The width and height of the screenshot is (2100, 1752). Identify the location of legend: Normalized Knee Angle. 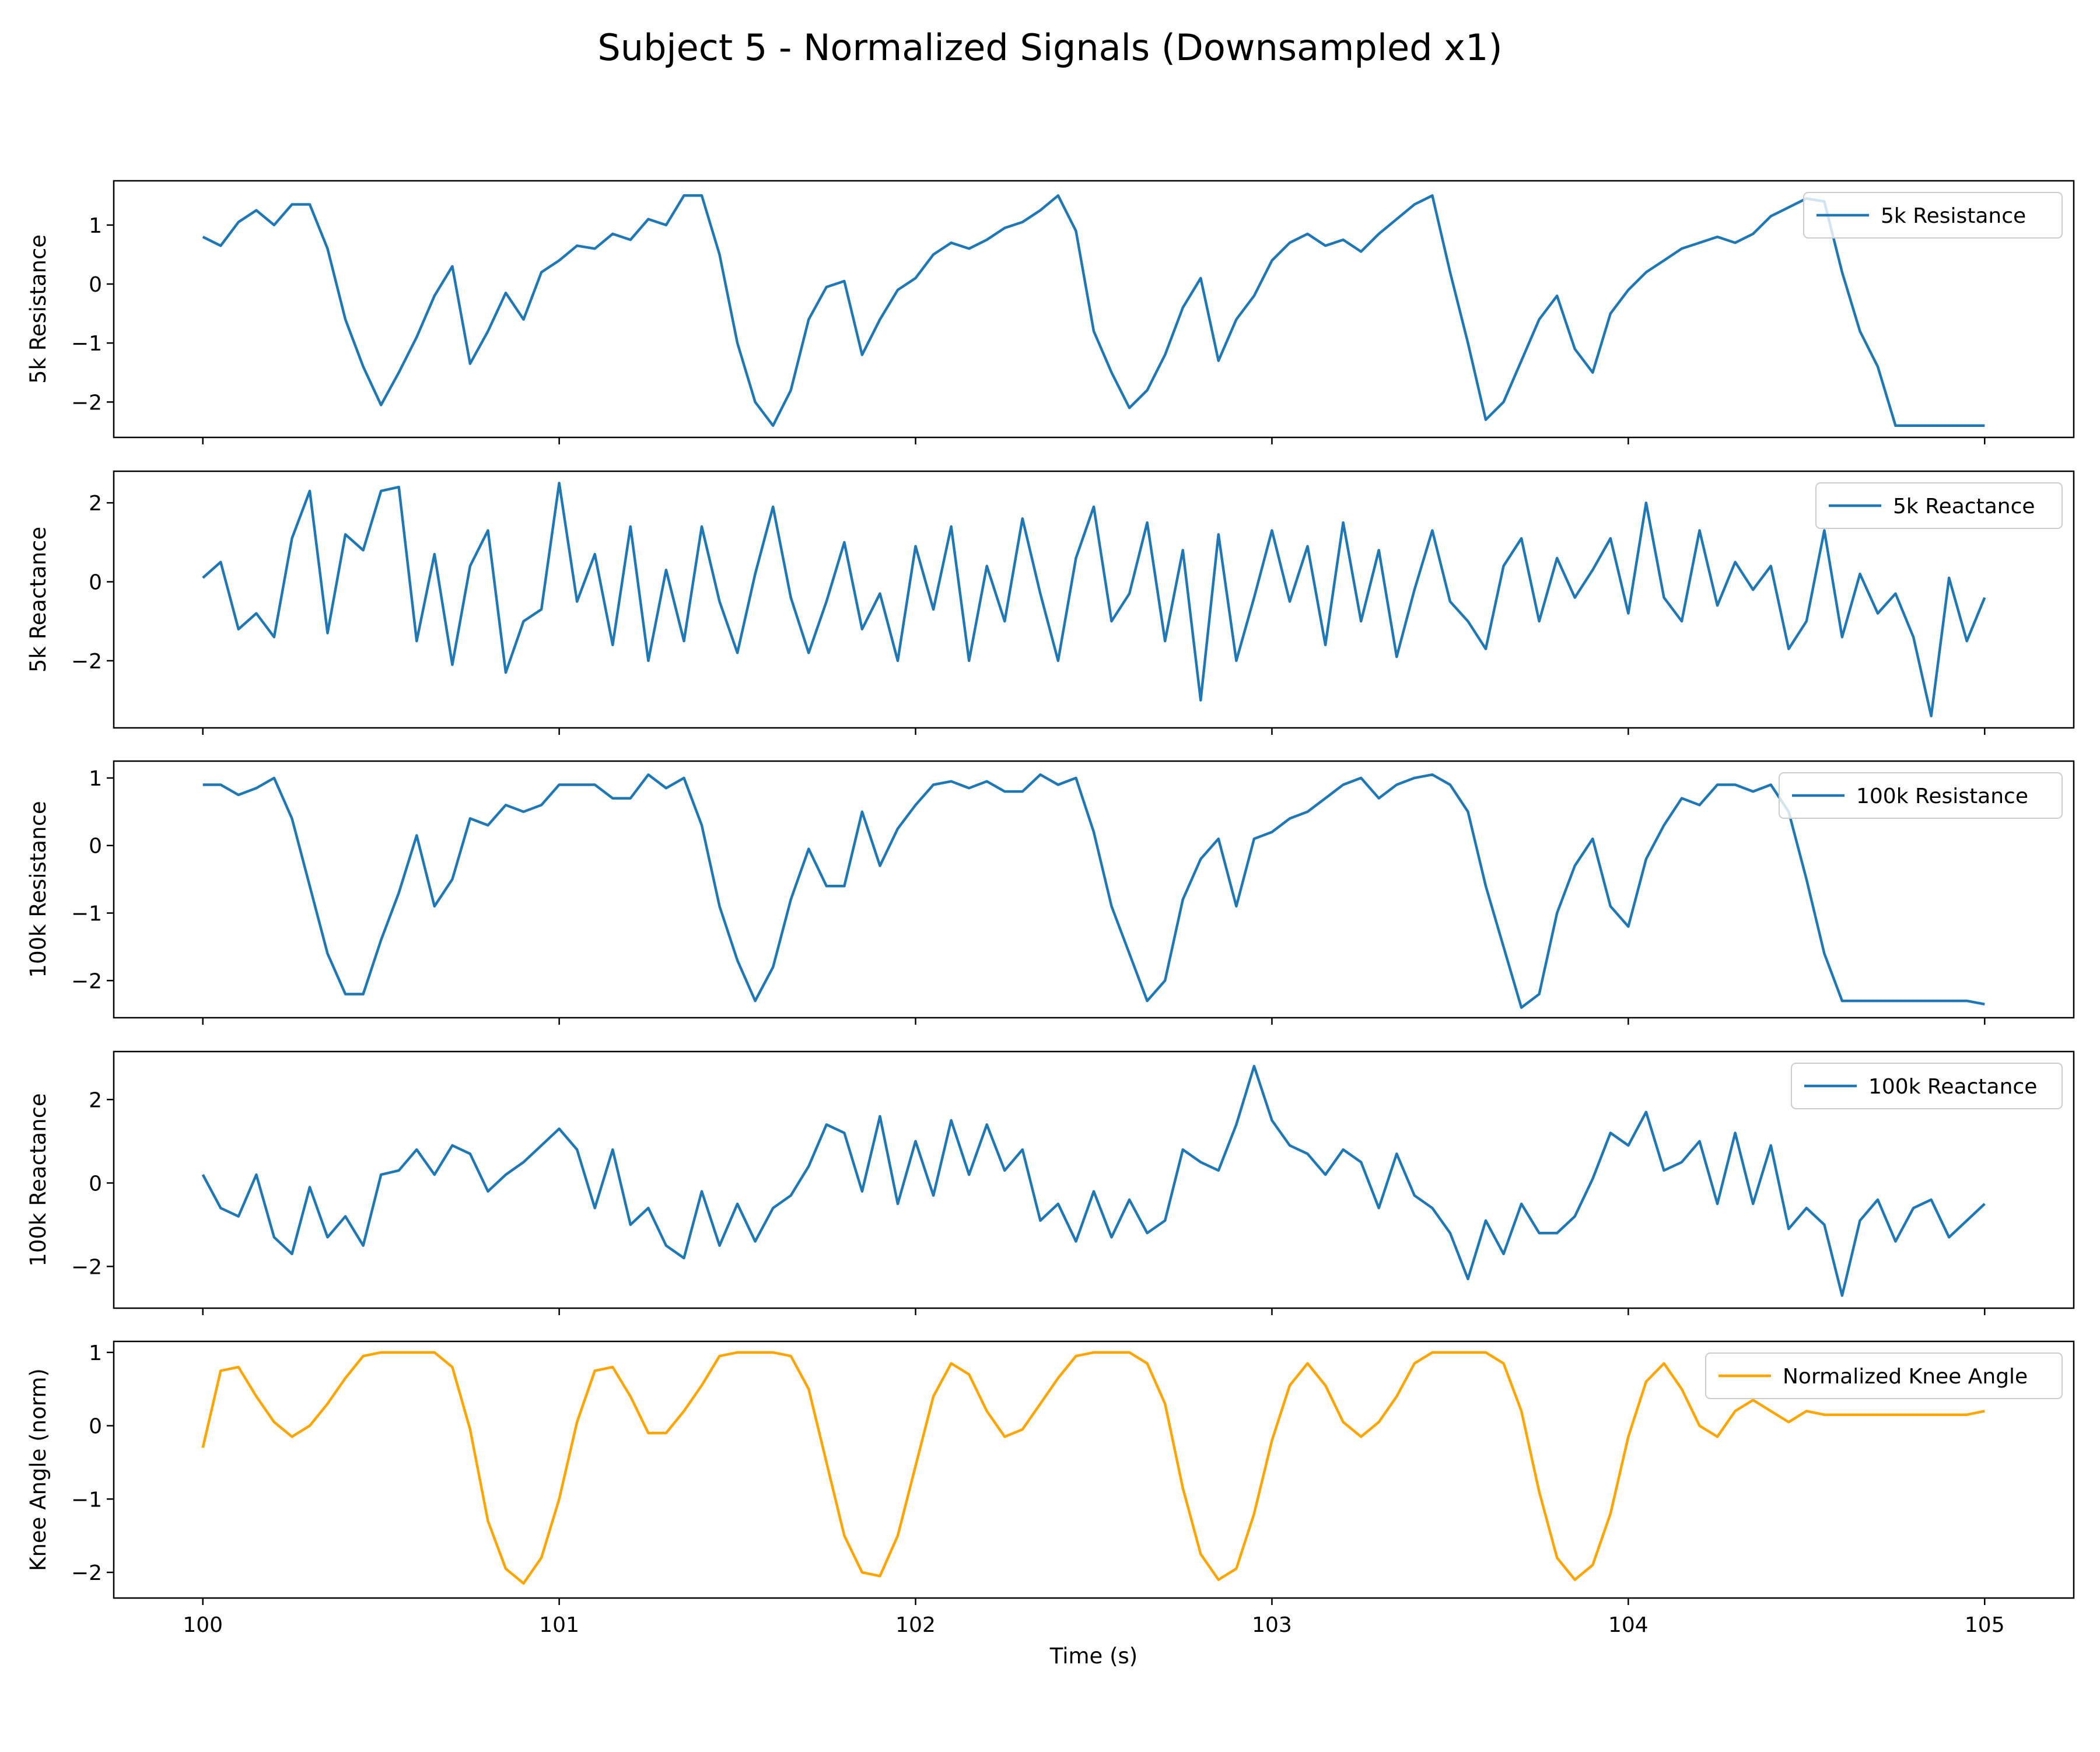
(1884, 1375).